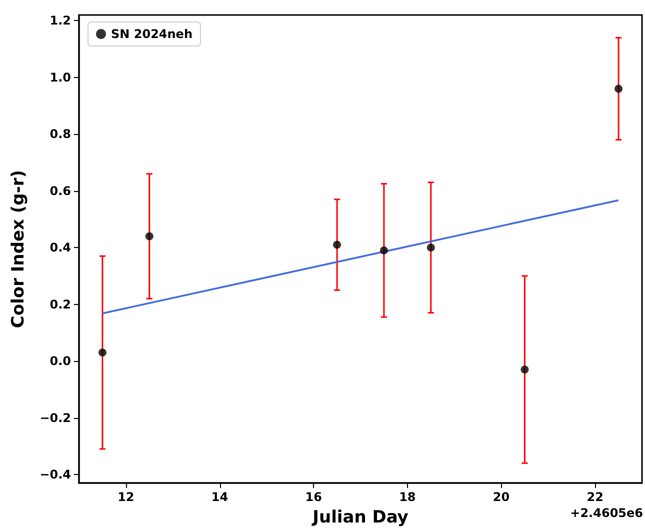 The width and height of the screenshot is (645, 531). I want to click on x-tick-label: 20, so click(501, 497).